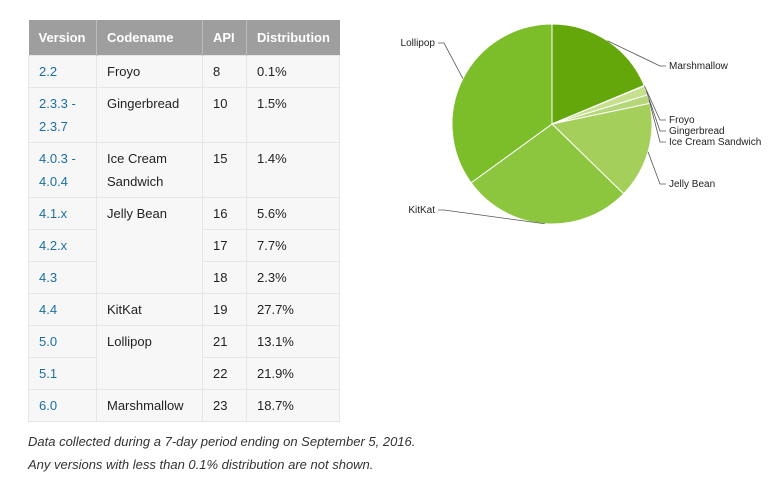  I want to click on codename-cell: Marshmallow, so click(149, 405).